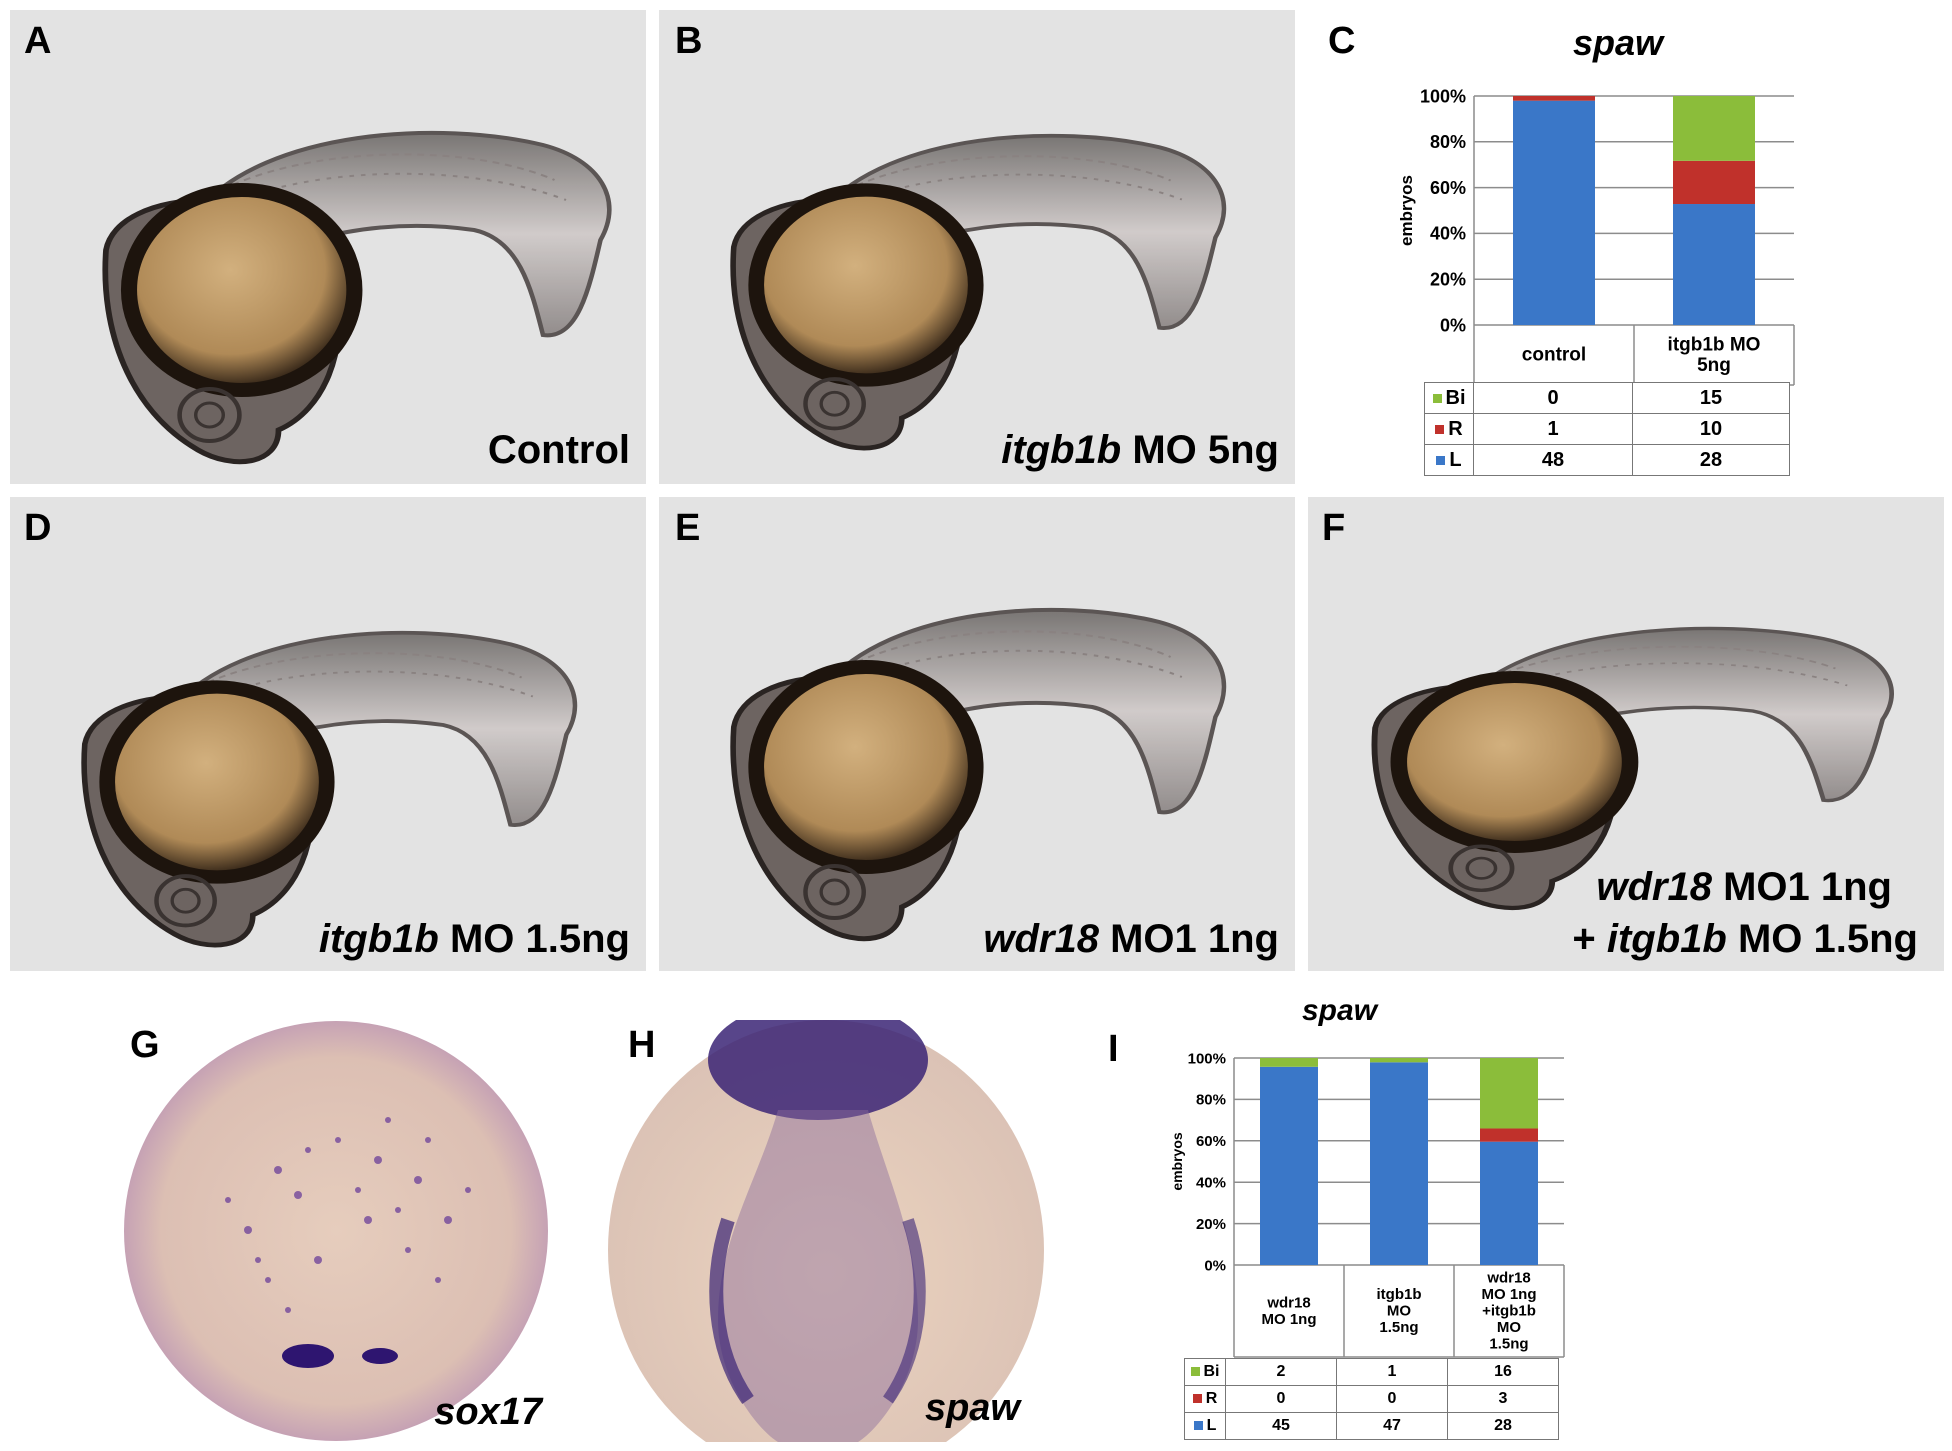 The width and height of the screenshot is (1952, 1451). What do you see at coordinates (1289, 1311) in the screenshot?
I see `x-category-label: wdr18 MO 1ng` at bounding box center [1289, 1311].